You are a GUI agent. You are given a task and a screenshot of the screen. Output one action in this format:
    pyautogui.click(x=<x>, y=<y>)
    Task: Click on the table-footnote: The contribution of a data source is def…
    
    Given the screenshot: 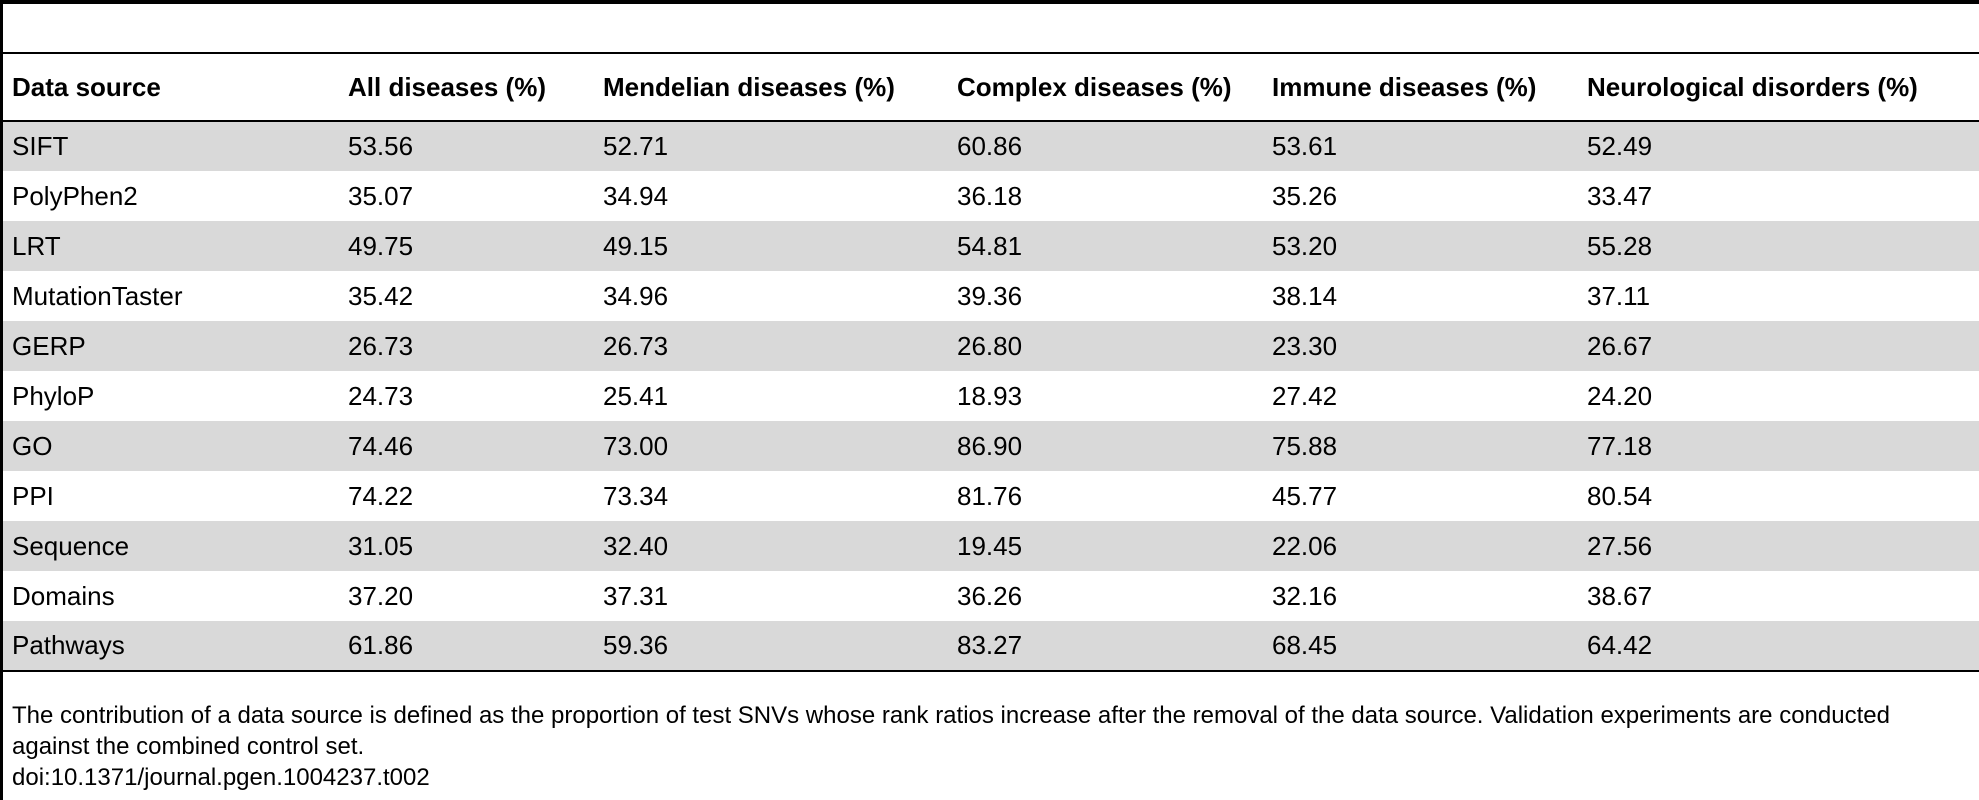 What is the action you would take?
    pyautogui.click(x=992, y=746)
    